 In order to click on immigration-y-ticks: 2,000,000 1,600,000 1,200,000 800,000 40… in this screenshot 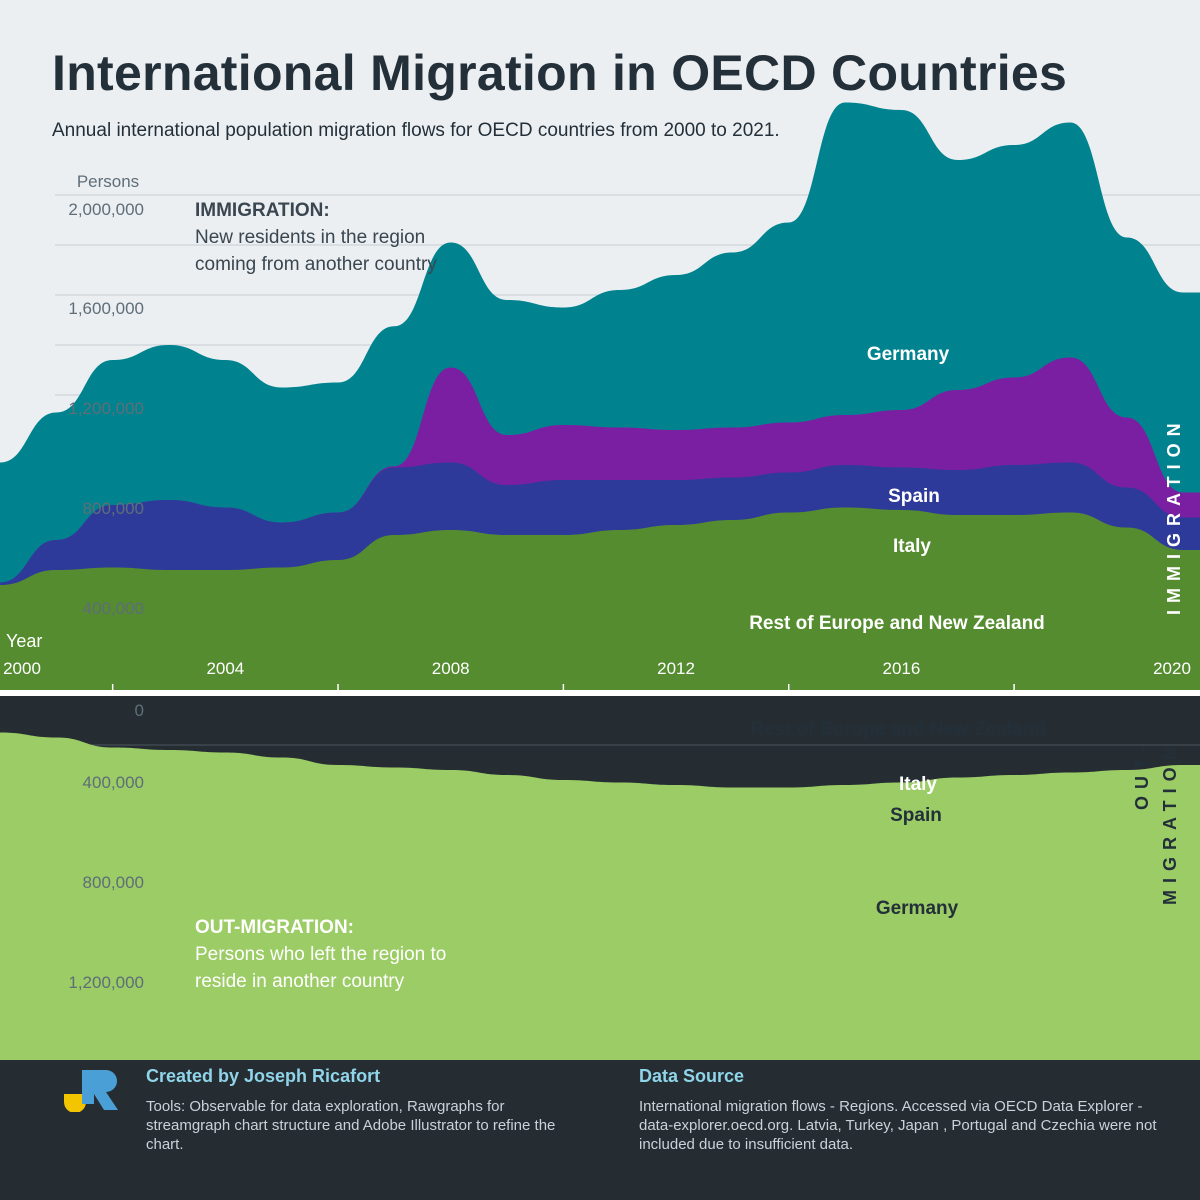, I will do `click(106, 409)`.